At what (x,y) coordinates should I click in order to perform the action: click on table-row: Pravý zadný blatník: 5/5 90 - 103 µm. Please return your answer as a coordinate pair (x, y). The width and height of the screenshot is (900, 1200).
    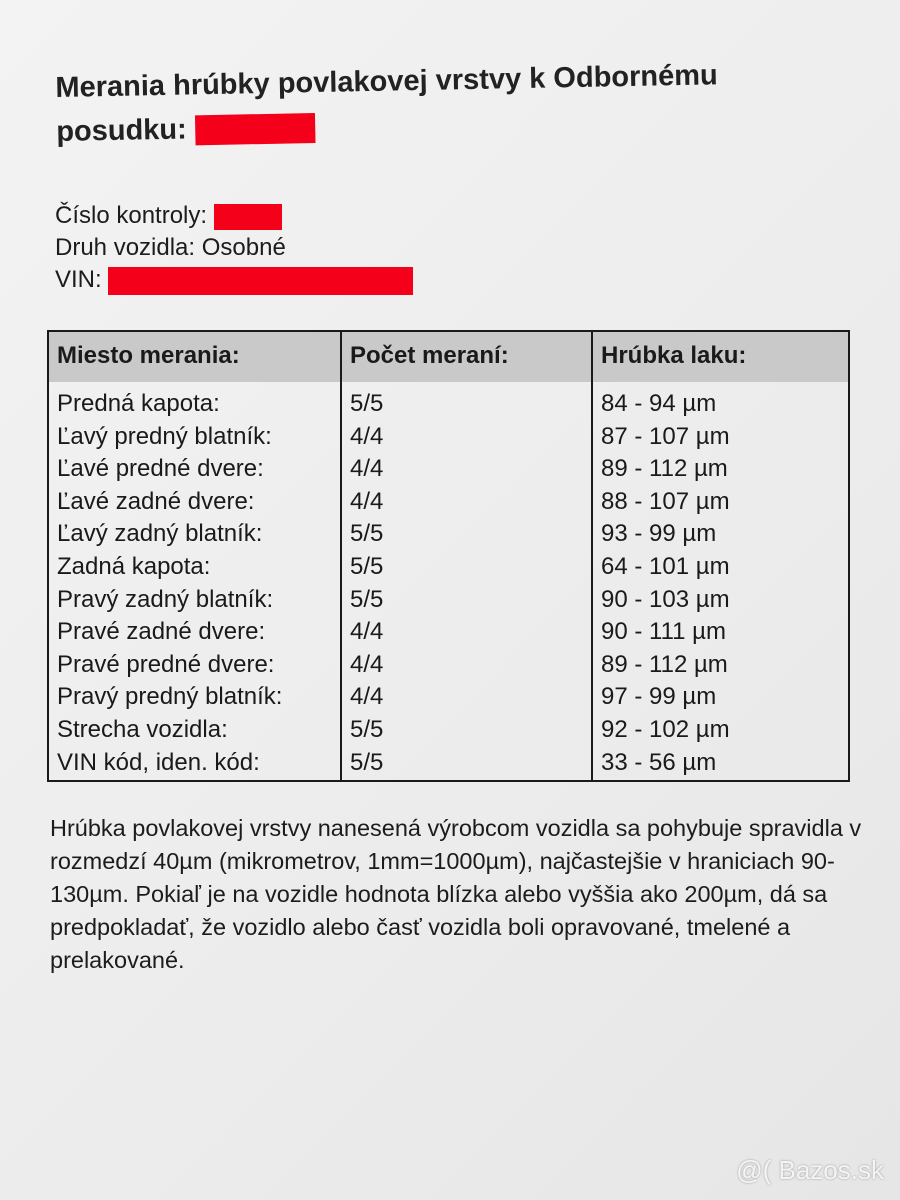
    Looking at the image, I should click on (449, 600).